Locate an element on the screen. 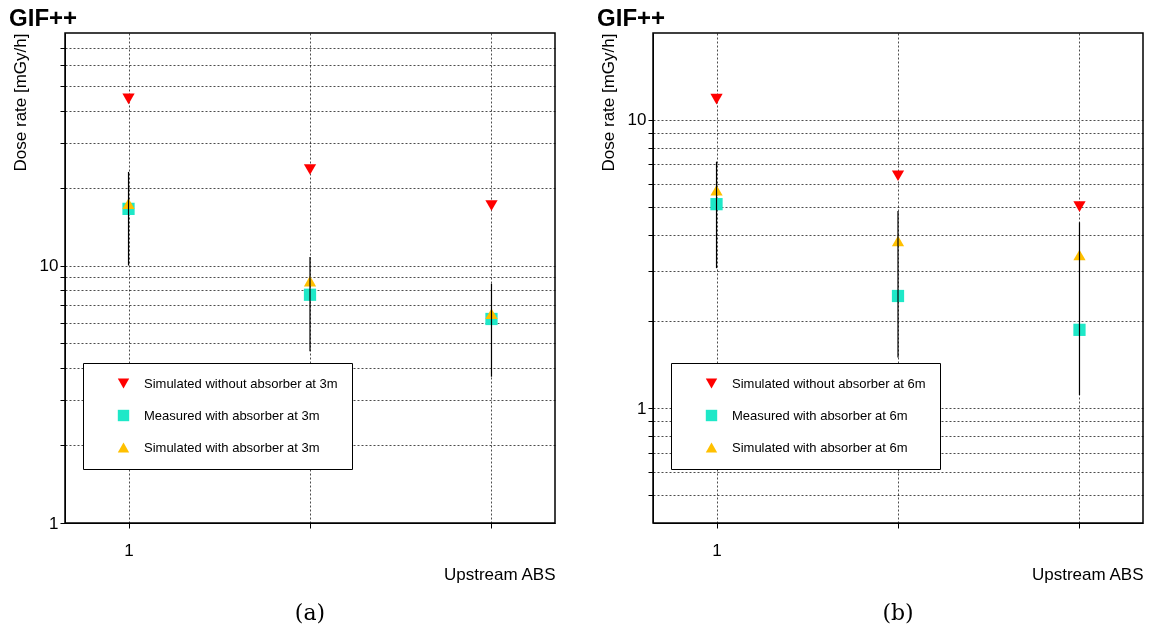 The height and width of the screenshot is (630, 1152). legend-label: Simulated without absorber at 3m is located at coordinates (241, 383).